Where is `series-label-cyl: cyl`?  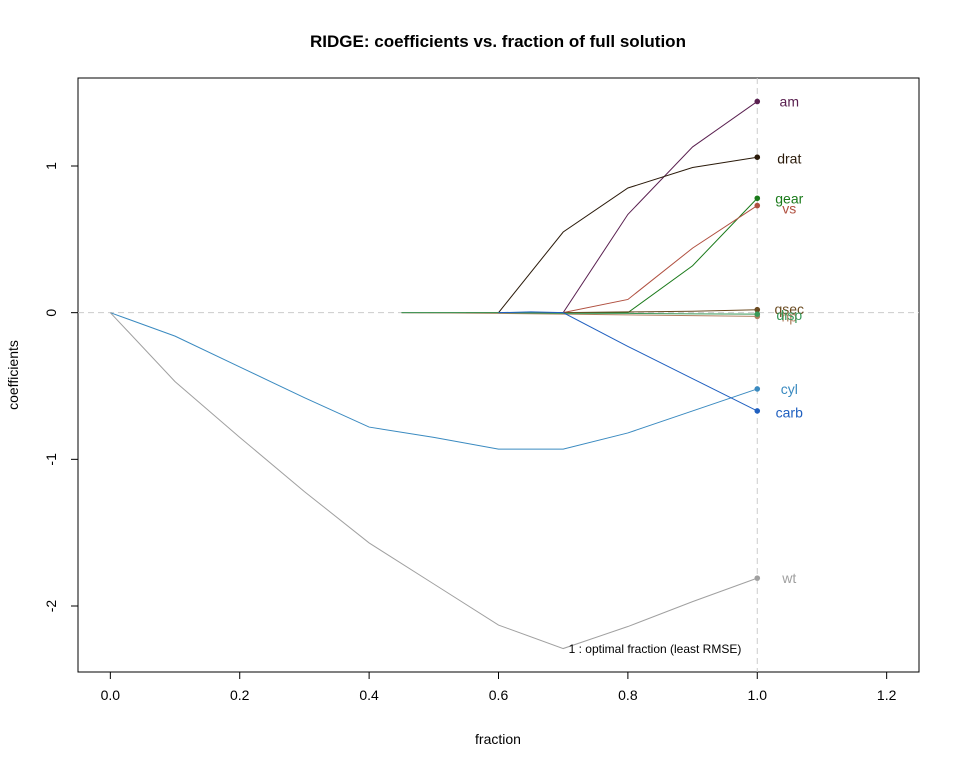 series-label-cyl: cyl is located at coordinates (789, 389).